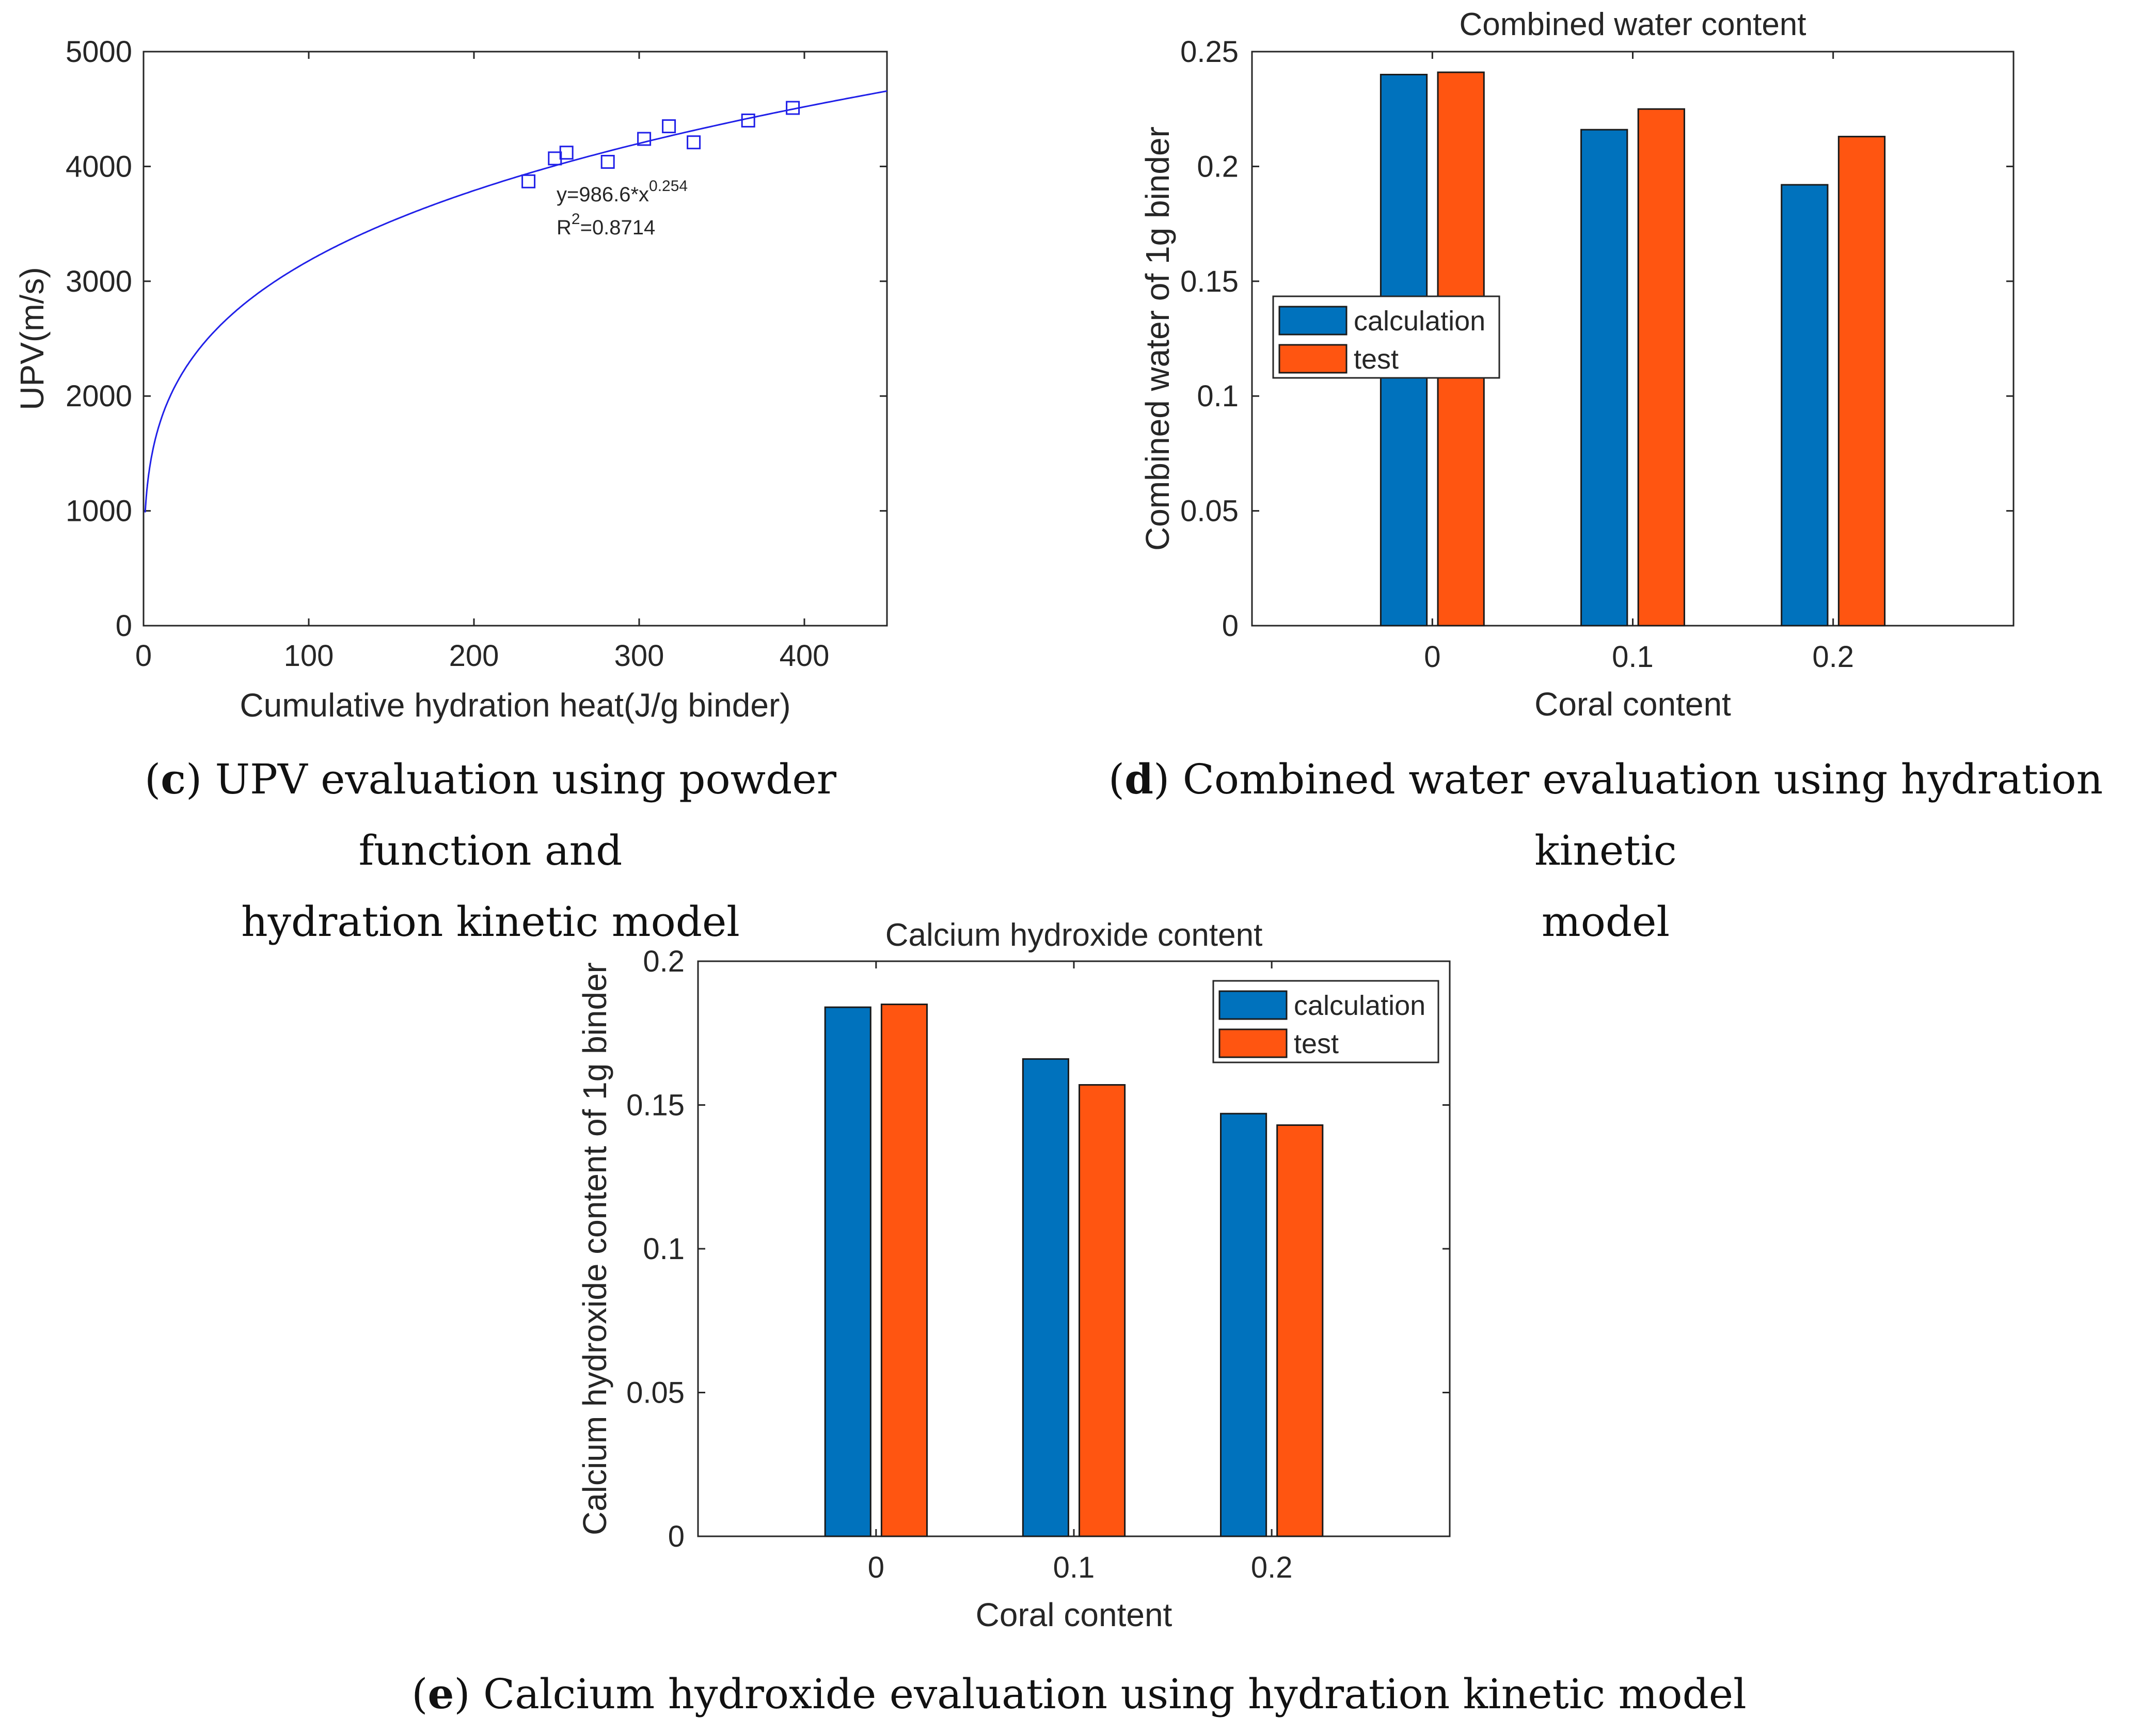 The width and height of the screenshot is (2156, 1733). Describe the element at coordinates (664, 1249) in the screenshot. I see `chart-e-ytick-label: 0.1` at that location.